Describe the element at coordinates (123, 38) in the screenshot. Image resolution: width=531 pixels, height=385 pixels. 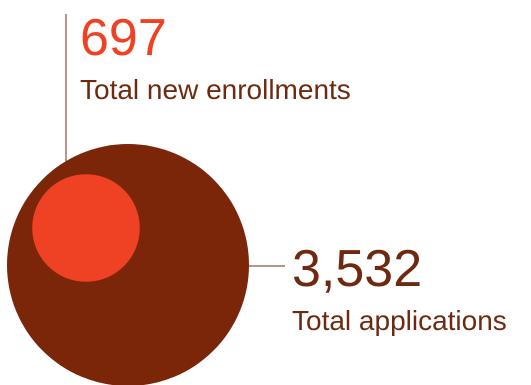
I see `enrollments-value: 697` at that location.